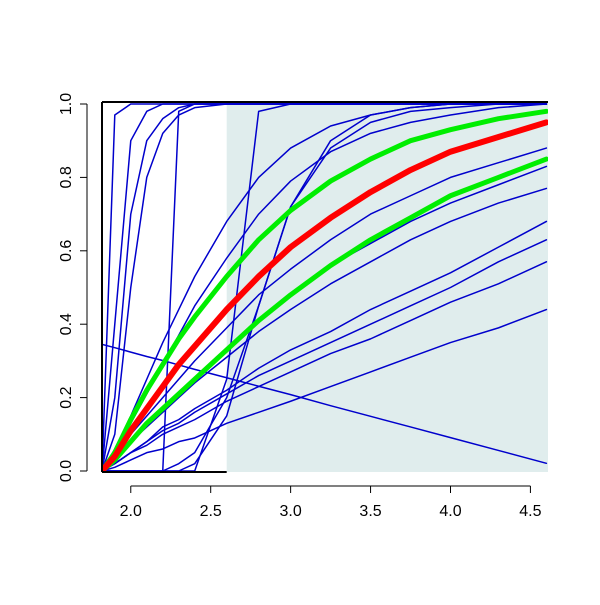 Image resolution: width=600 pixels, height=605 pixels. What do you see at coordinates (325, 404) in the screenshot?
I see `curve` at bounding box center [325, 404].